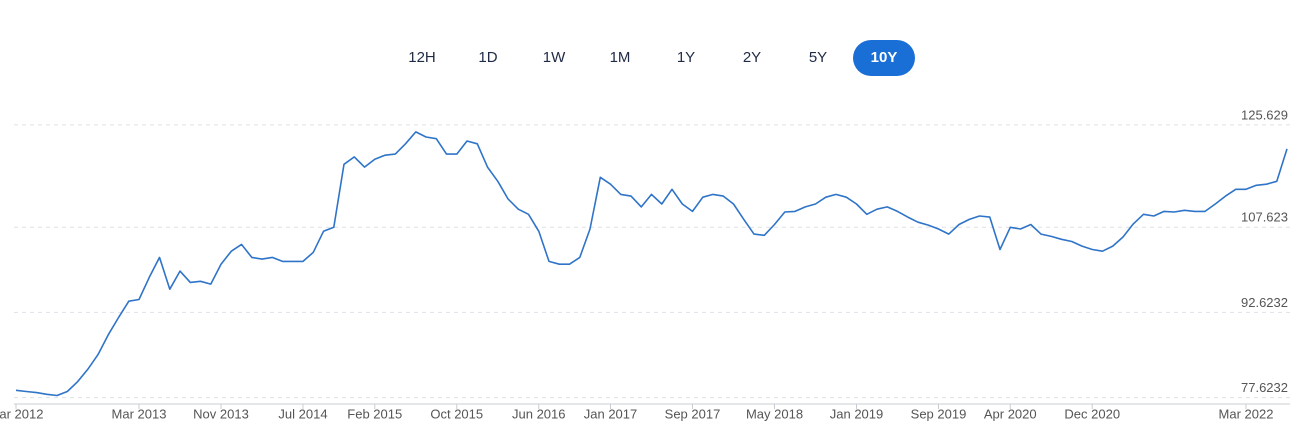  What do you see at coordinates (1092, 413) in the screenshot?
I see `x-tick-label: Dec 2020` at bounding box center [1092, 413].